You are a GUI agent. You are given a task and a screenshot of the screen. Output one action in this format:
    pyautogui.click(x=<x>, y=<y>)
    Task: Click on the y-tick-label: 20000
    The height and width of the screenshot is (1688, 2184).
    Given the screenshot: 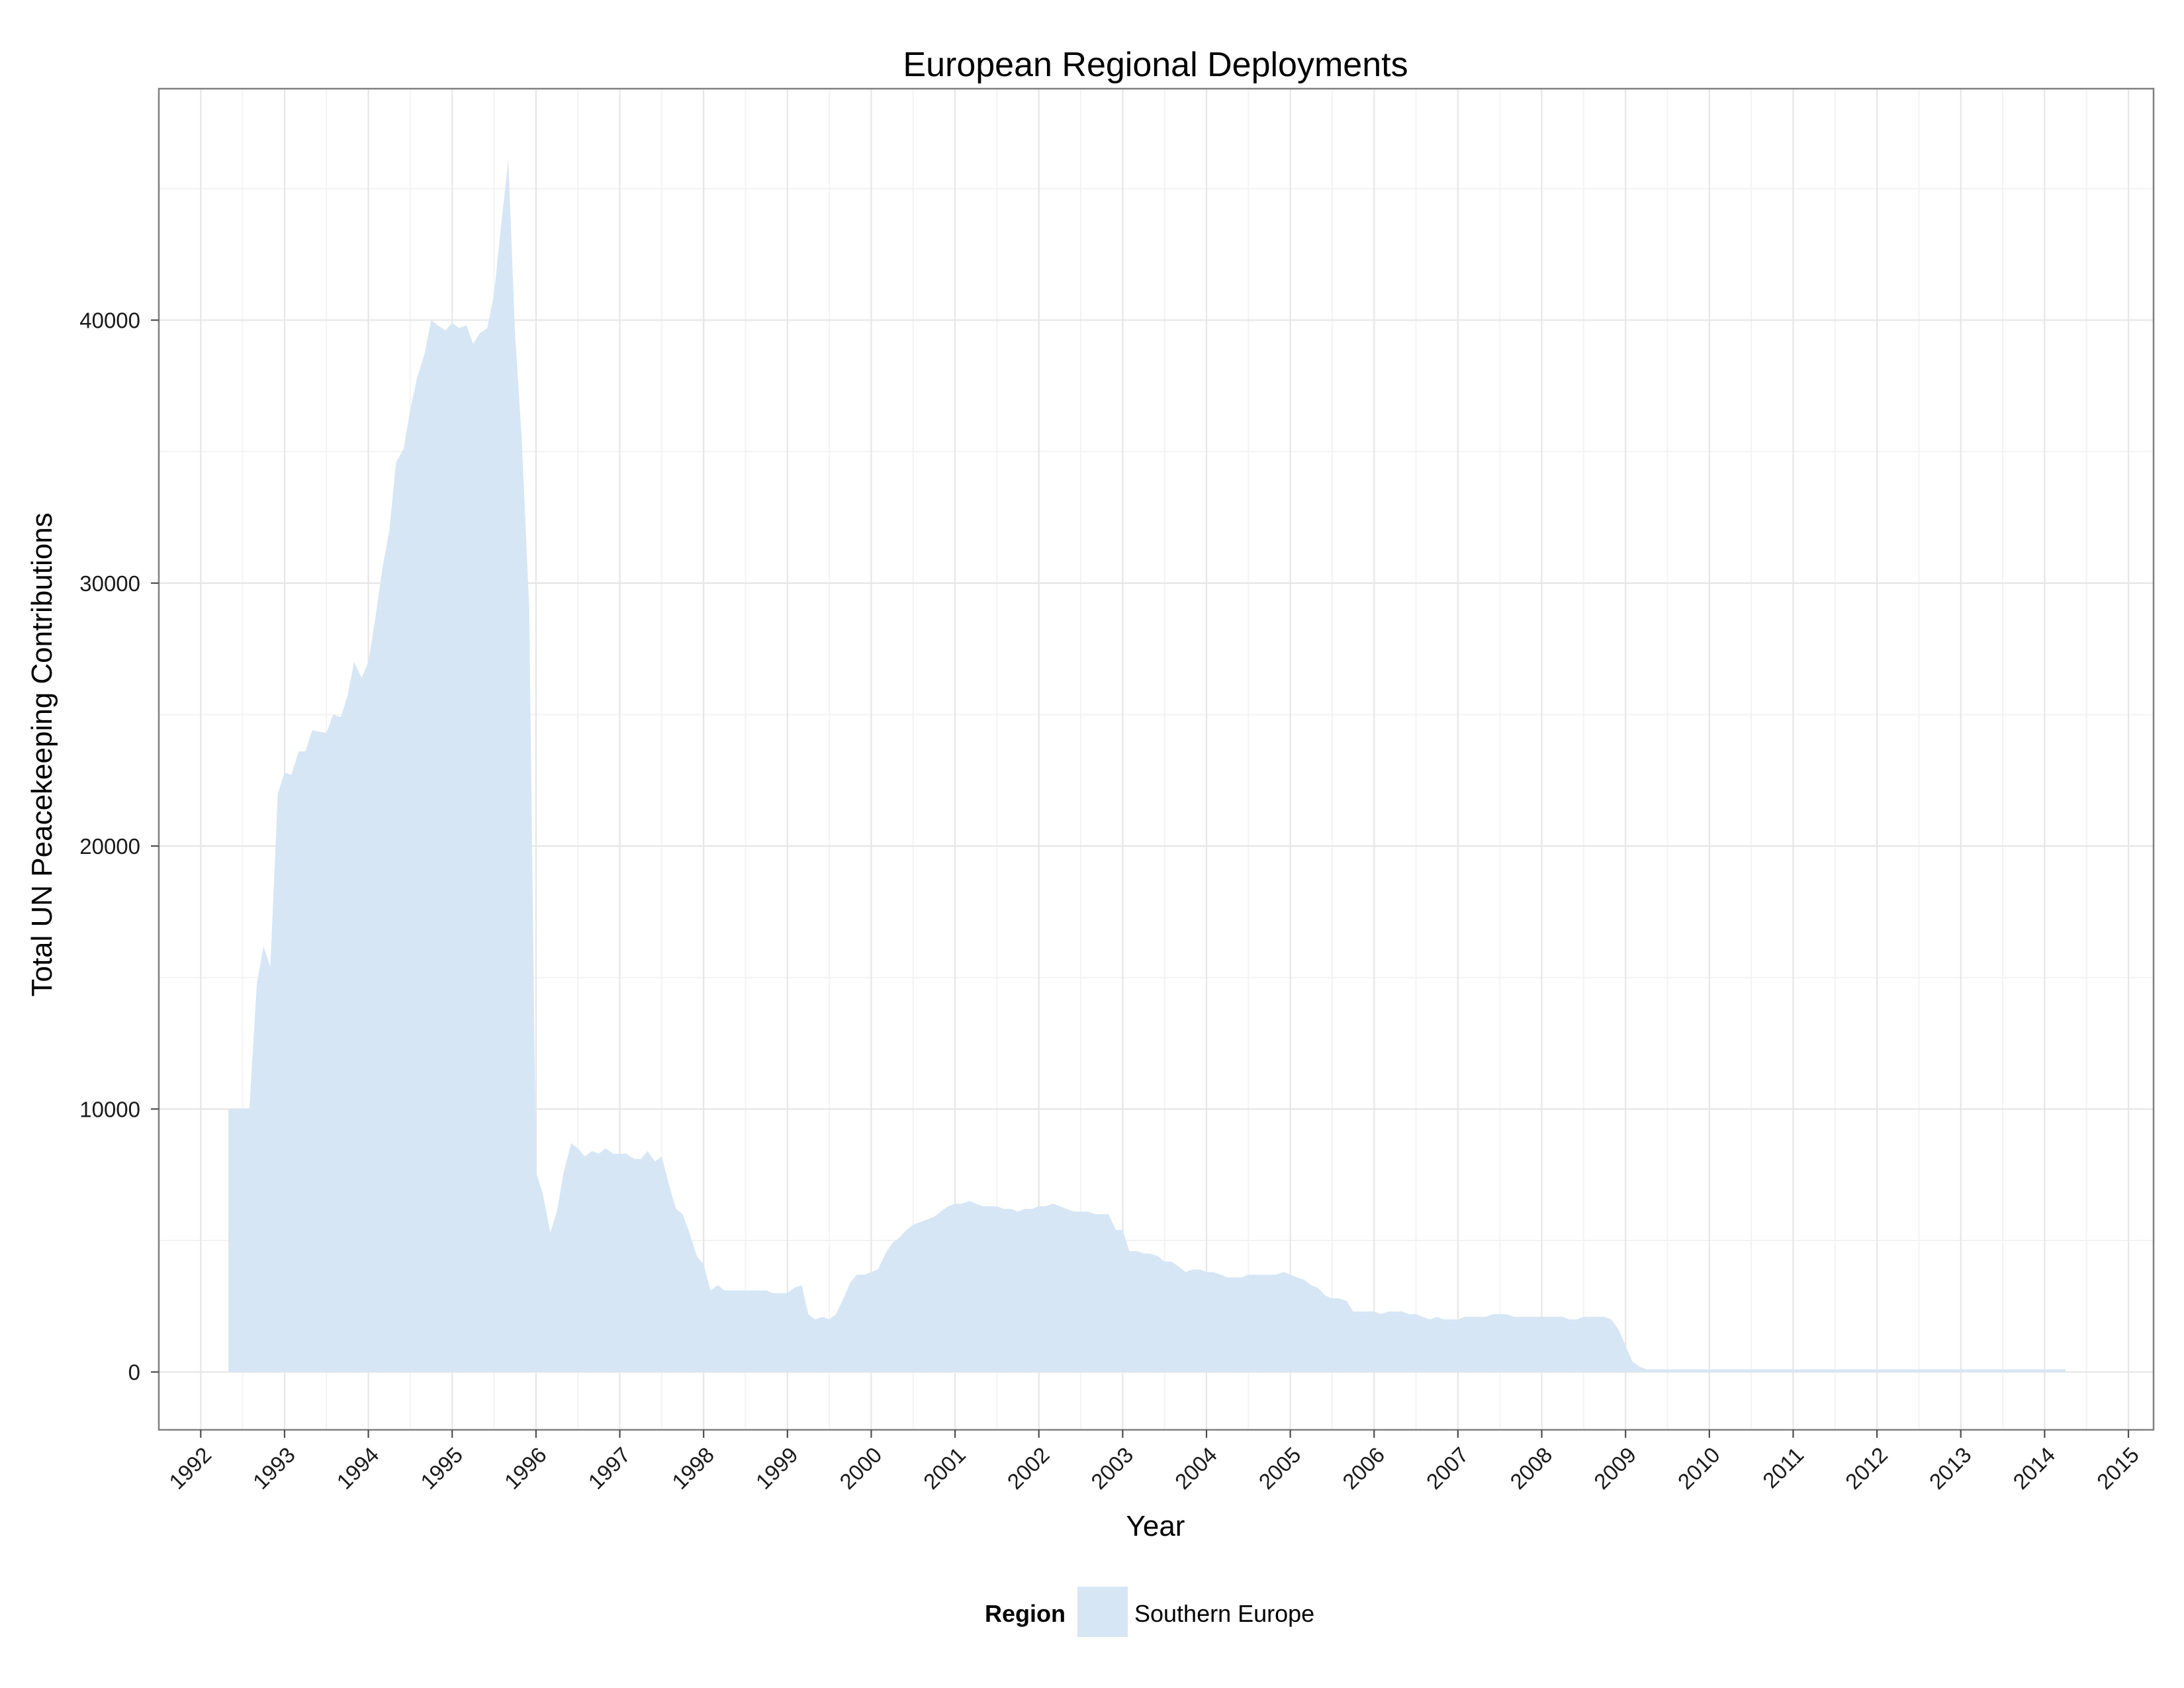 What is the action you would take?
    pyautogui.click(x=109, y=846)
    